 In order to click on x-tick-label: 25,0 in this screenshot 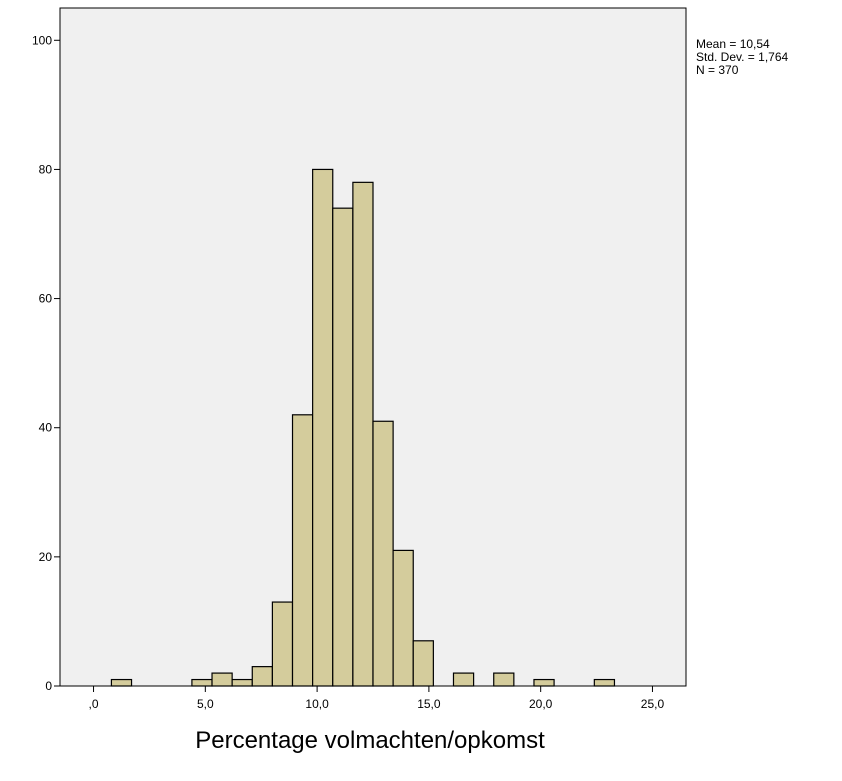, I will do `click(653, 704)`.